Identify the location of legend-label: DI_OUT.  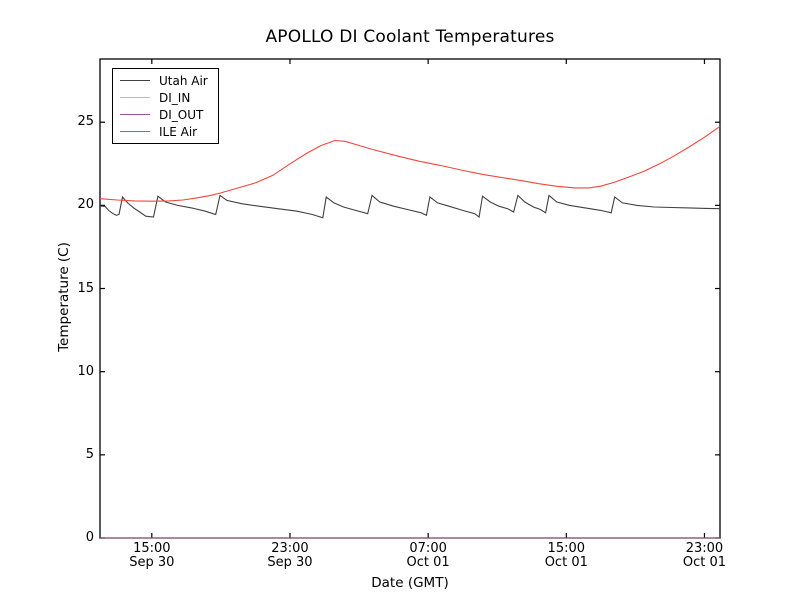
(181, 114).